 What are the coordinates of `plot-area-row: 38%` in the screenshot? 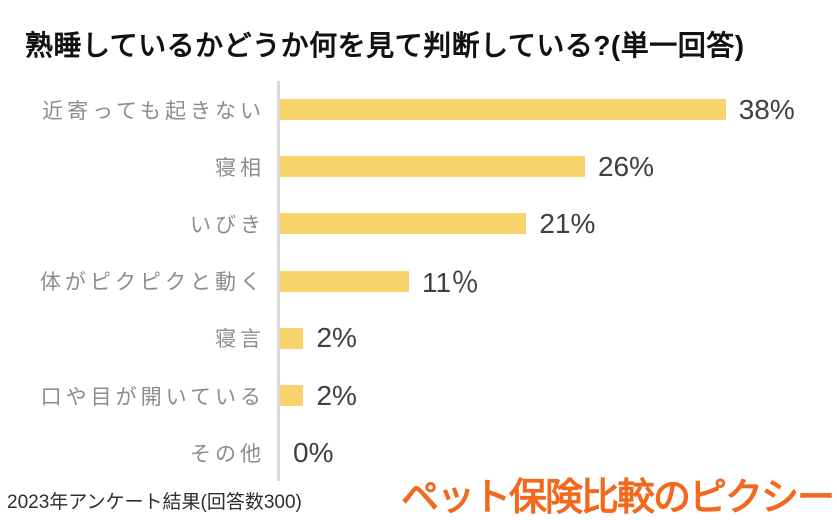 It's located at (557, 110).